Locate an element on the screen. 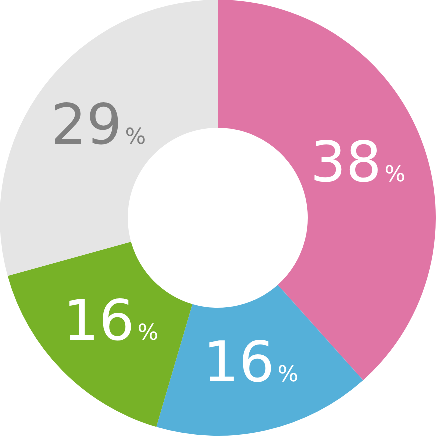  data-label: 38% is located at coordinates (358, 163).